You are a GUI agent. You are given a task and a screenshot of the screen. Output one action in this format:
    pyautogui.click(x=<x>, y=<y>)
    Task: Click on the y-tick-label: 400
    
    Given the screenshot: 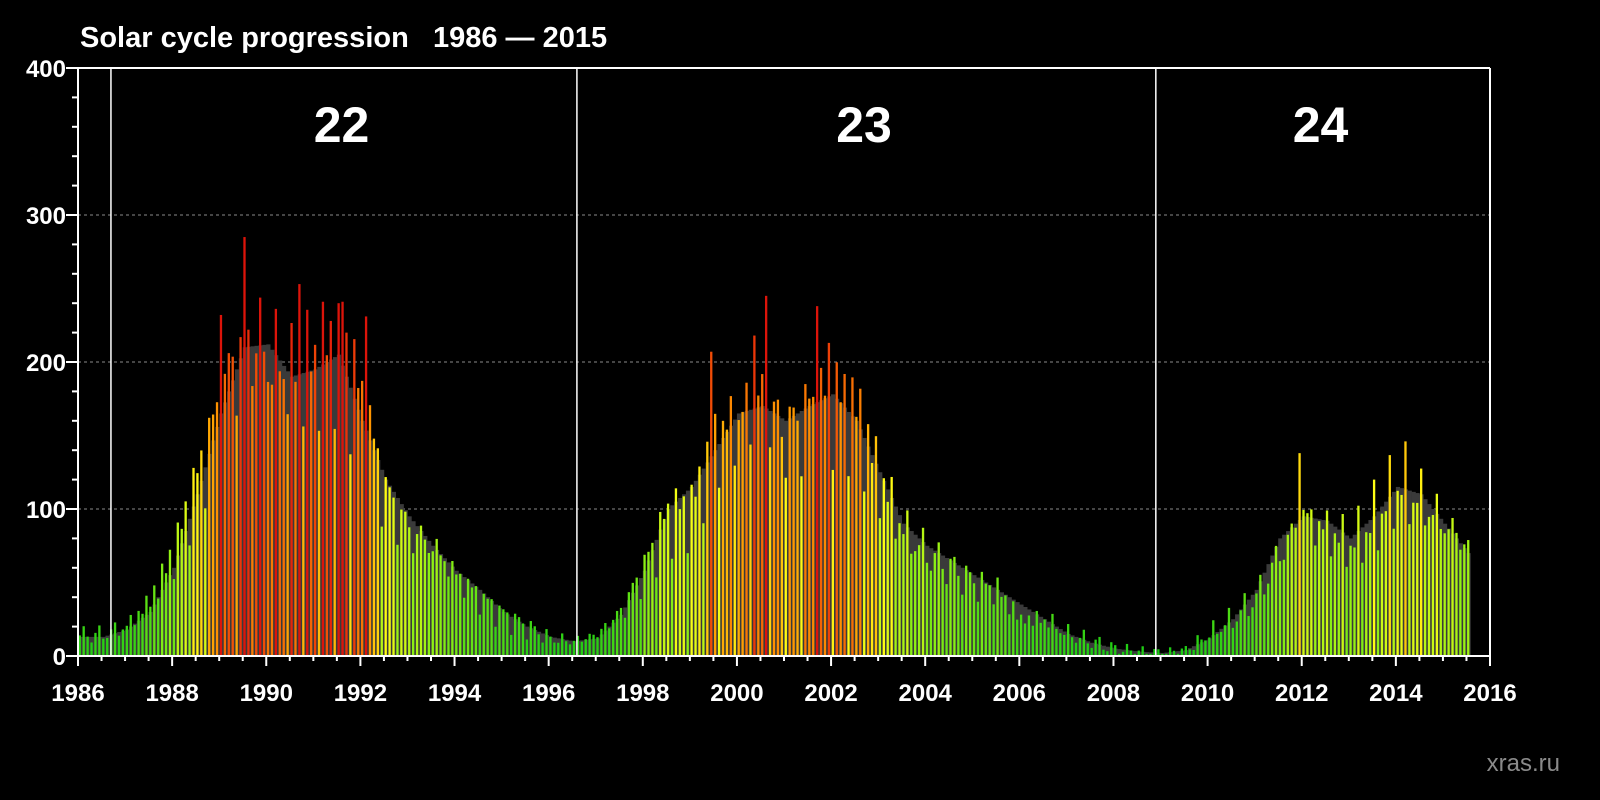 What is the action you would take?
    pyautogui.click(x=46, y=69)
    